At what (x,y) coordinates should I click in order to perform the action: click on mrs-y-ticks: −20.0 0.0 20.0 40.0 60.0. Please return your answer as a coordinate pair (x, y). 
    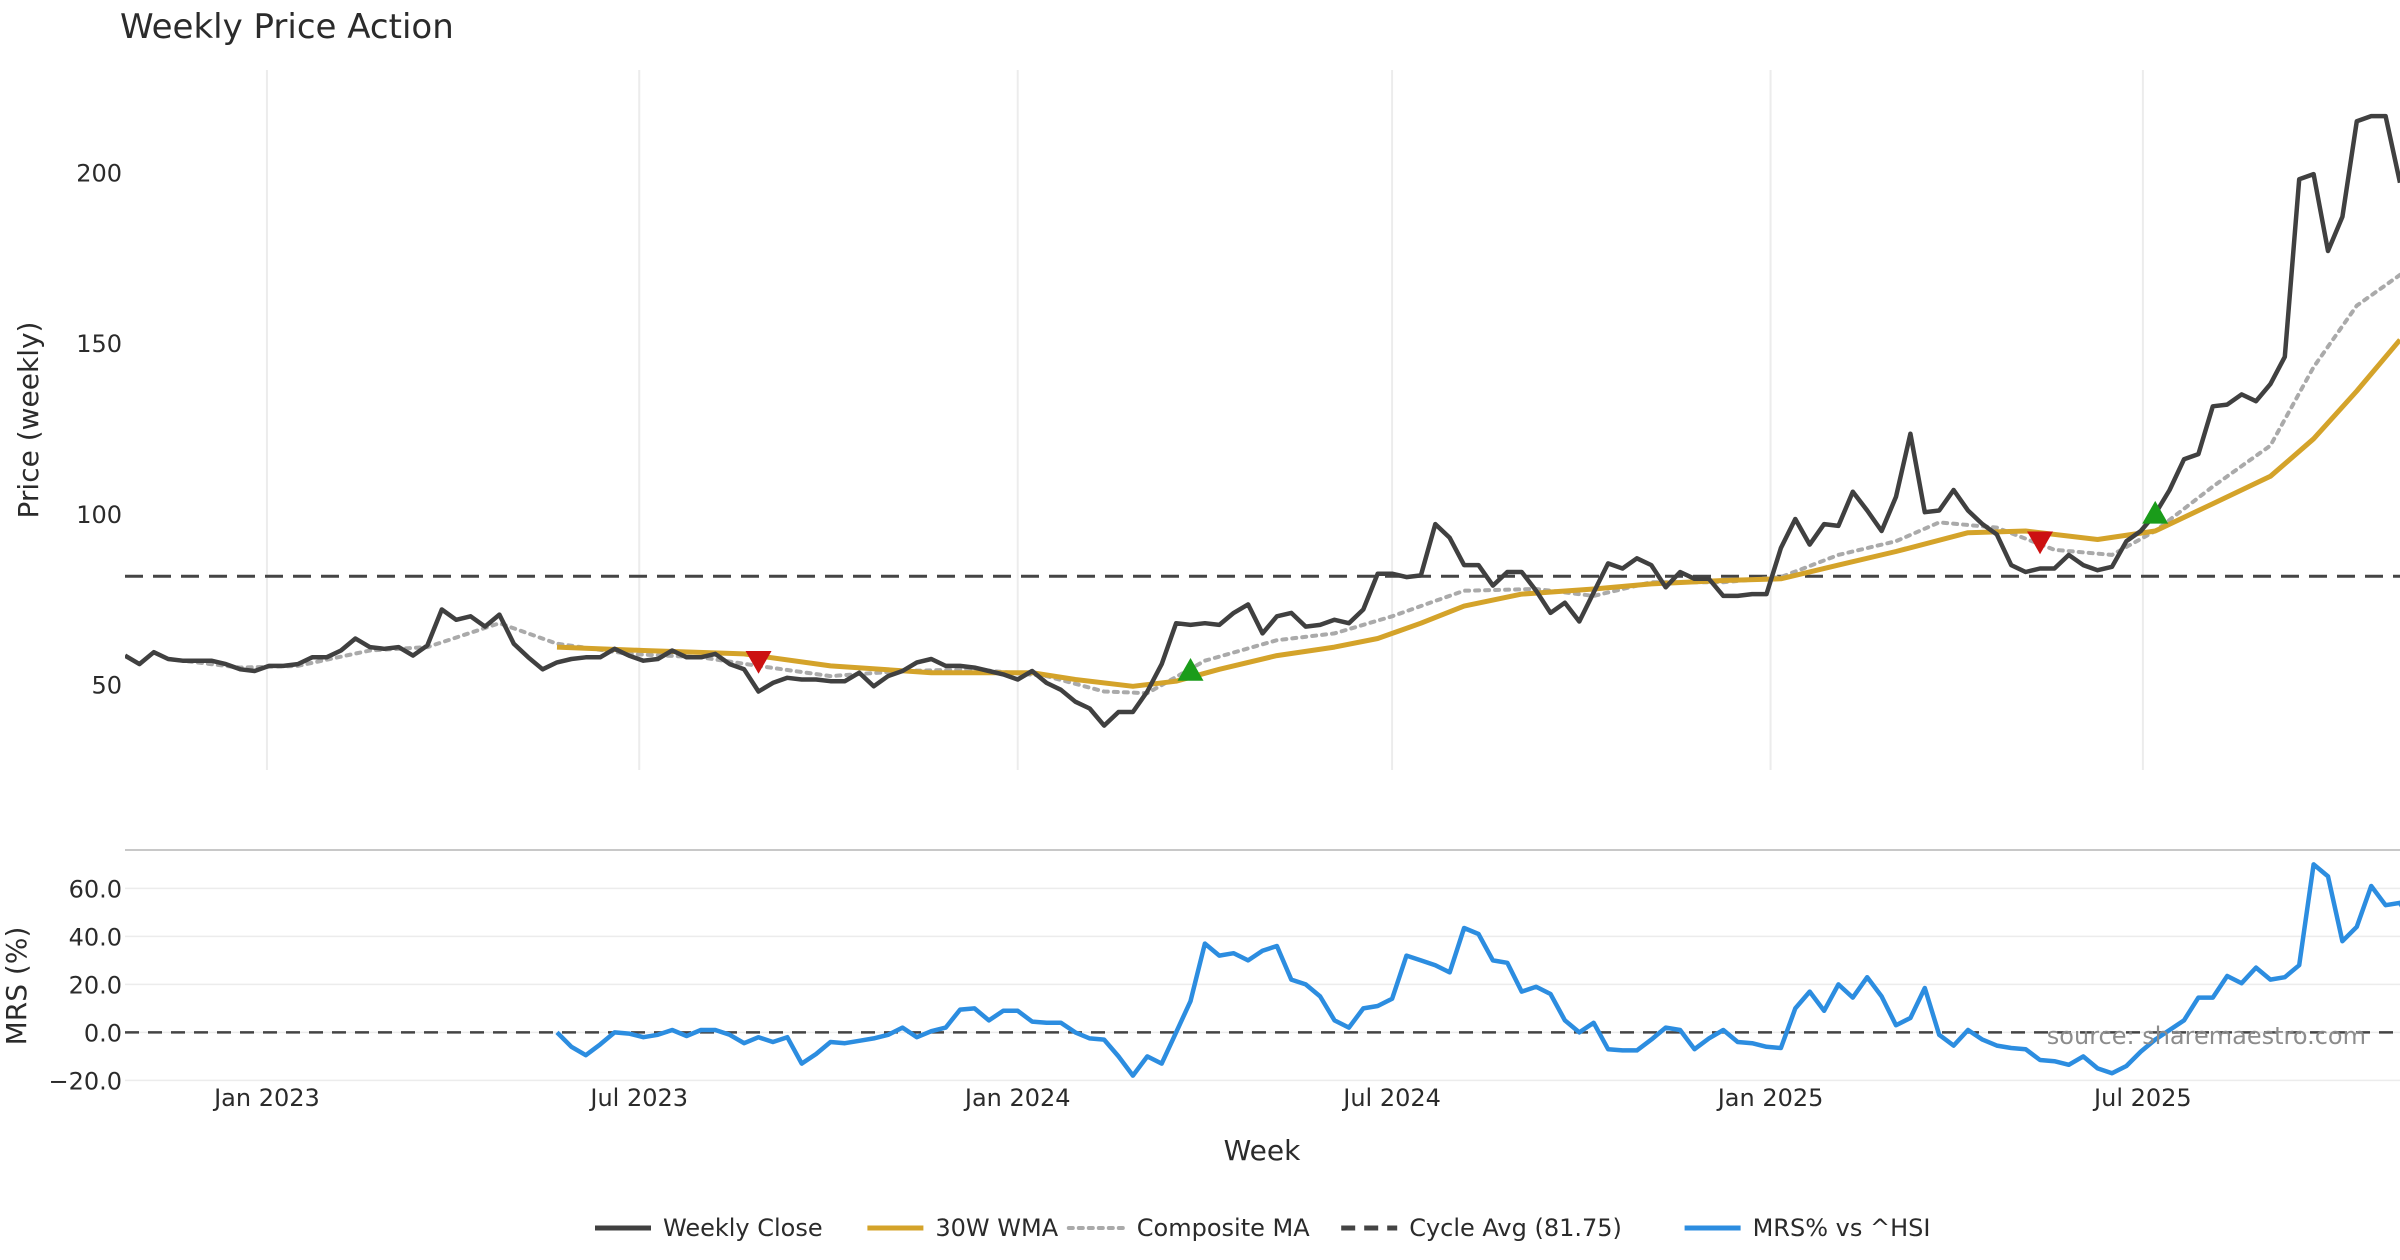
    Looking at the image, I should click on (85, 985).